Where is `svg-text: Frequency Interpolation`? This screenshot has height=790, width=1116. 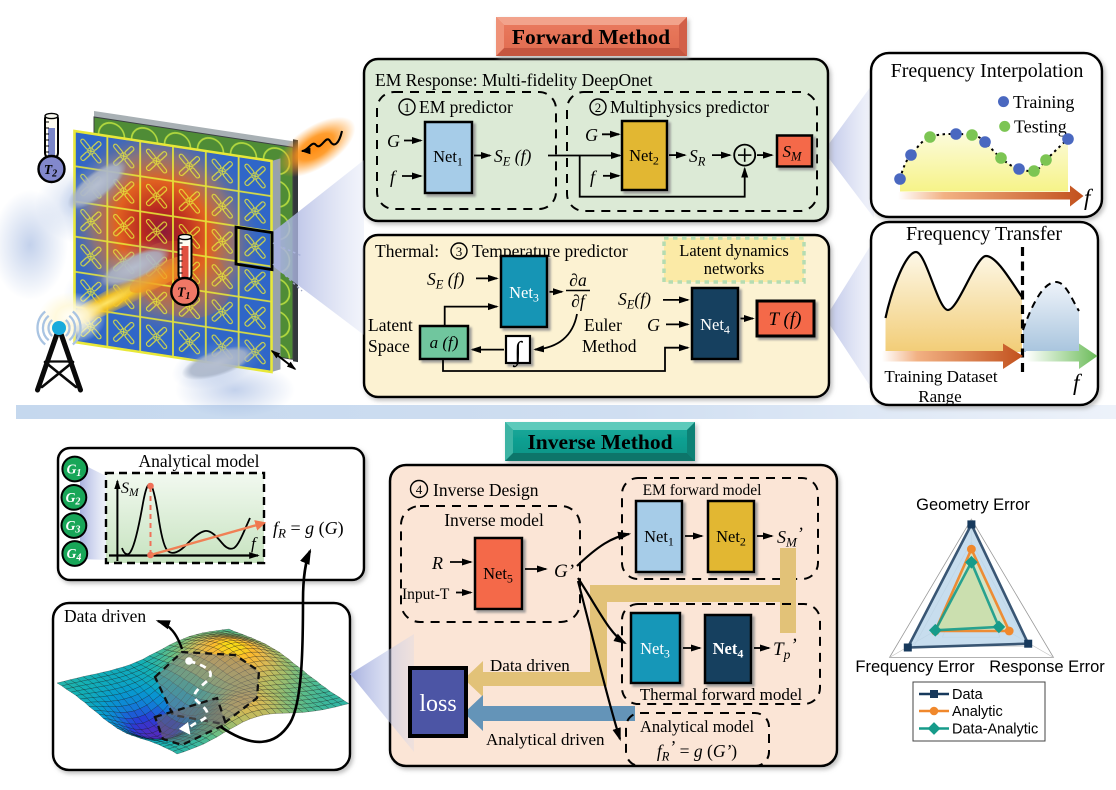
svg-text: Frequency Interpolation is located at coordinates (987, 71).